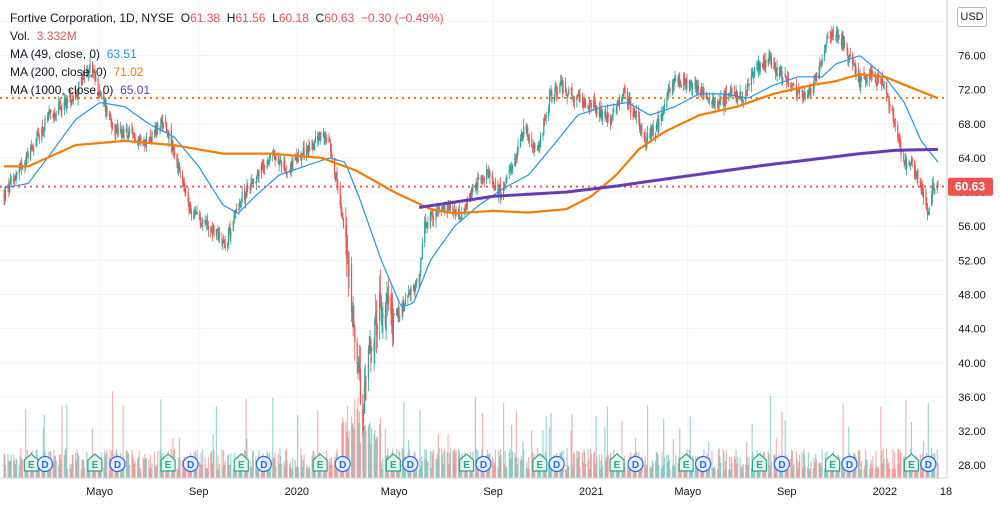 Image resolution: width=1001 pixels, height=510 pixels. Describe the element at coordinates (227, 54) in the screenshot. I see `legend-ma49-row: MA (49, close, 0) 63.51` at that location.